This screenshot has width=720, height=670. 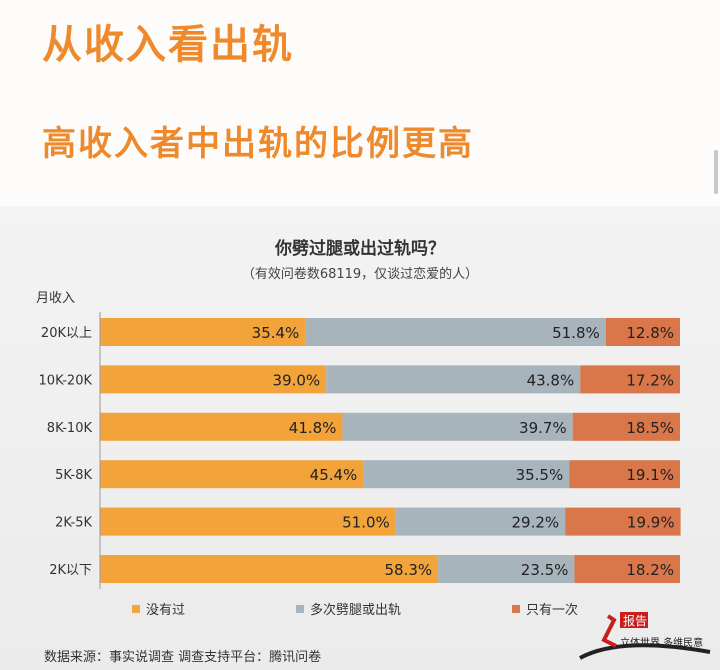 What do you see at coordinates (650, 333) in the screenshot?
I see `data-label: 12.8%` at bounding box center [650, 333].